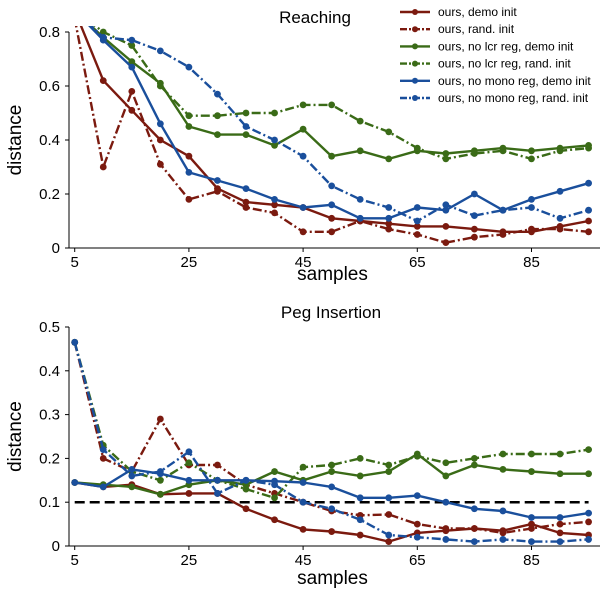 This screenshot has height=594, width=609. I want to click on y-tick-label: 0.8, so click(49, 32).